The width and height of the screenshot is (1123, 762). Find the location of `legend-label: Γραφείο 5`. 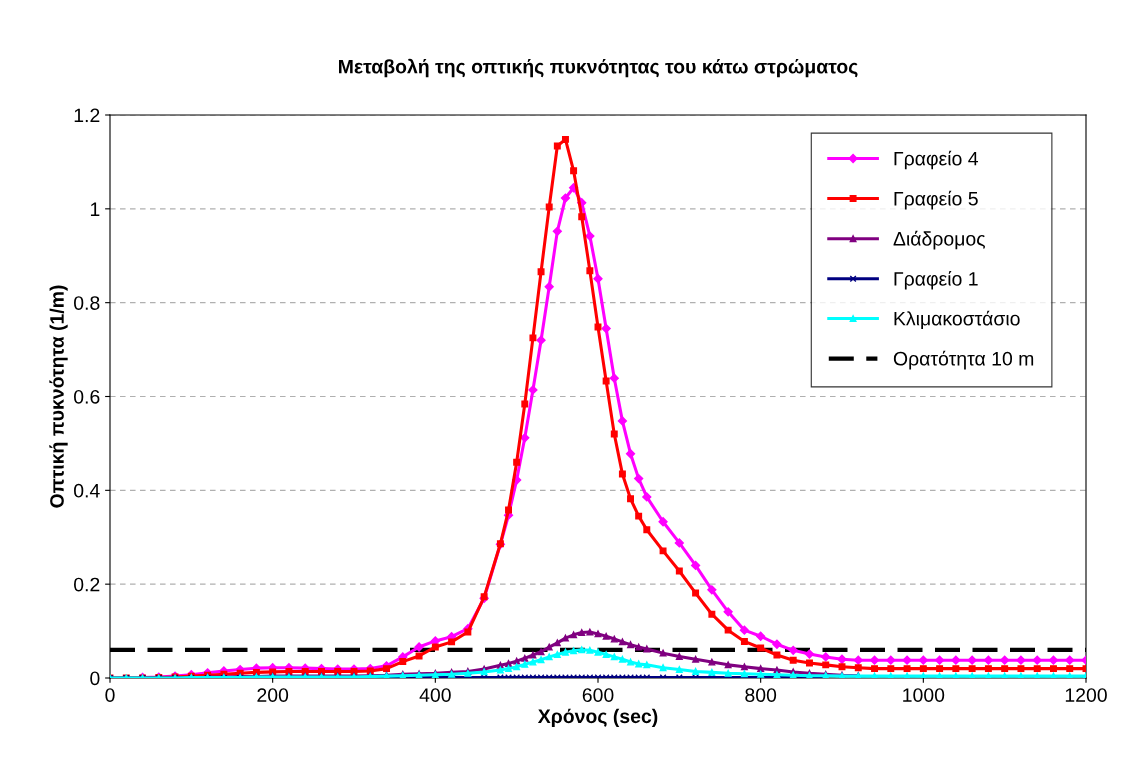

legend-label: Γραφείο 5 is located at coordinates (936, 200).